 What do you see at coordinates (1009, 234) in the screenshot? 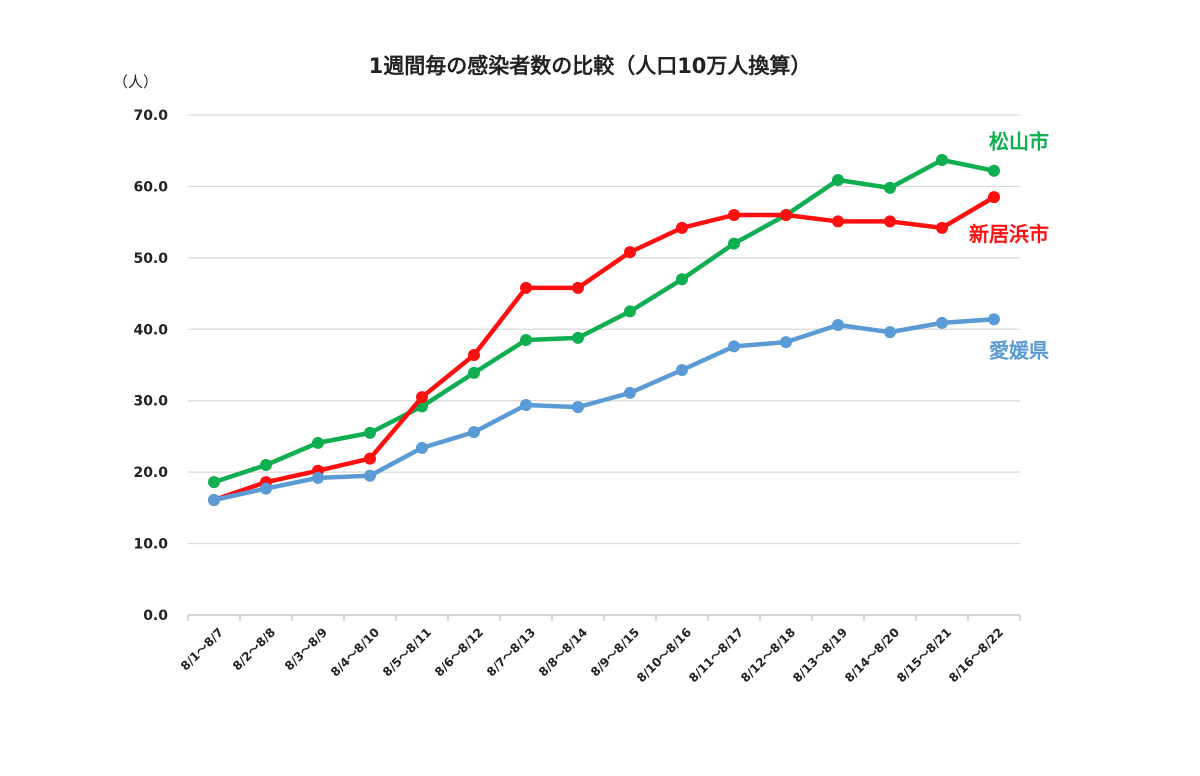
I see `series-label: 新居浜市` at bounding box center [1009, 234].